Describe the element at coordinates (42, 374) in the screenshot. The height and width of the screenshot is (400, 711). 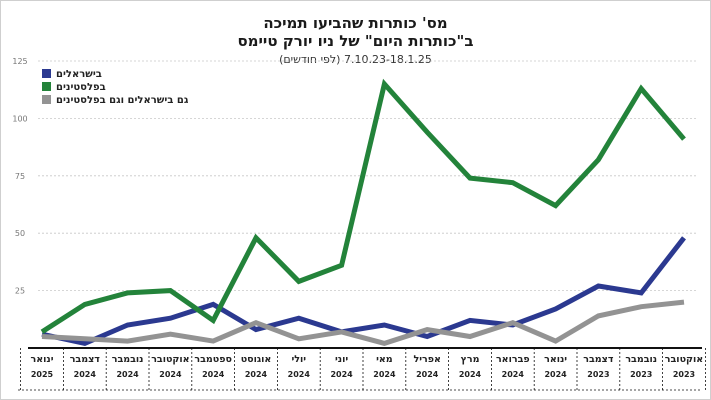
I see `x-tick-year: 2025` at that location.